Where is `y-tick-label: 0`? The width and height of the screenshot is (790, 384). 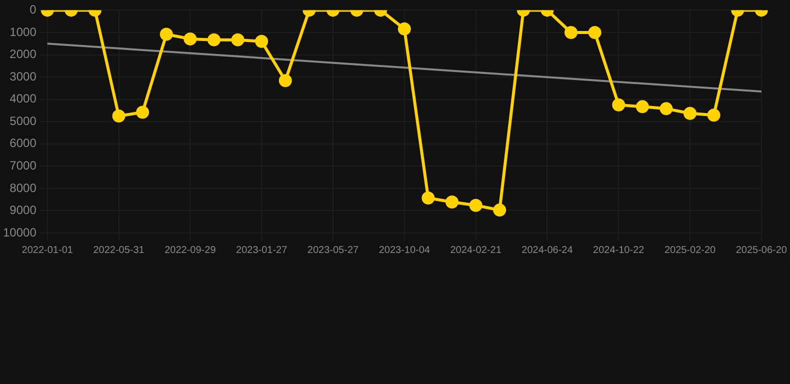 y-tick-label: 0 is located at coordinates (33, 9).